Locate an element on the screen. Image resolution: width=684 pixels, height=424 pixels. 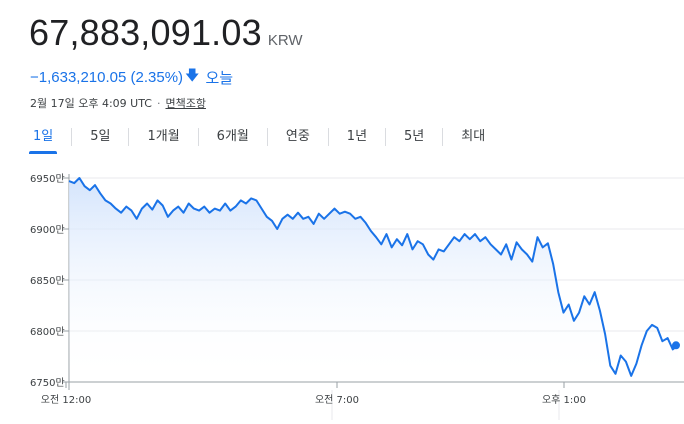
price-change-row: −1,633,210.05 (2.35%) 🡇 오늘 is located at coordinates (131, 77).